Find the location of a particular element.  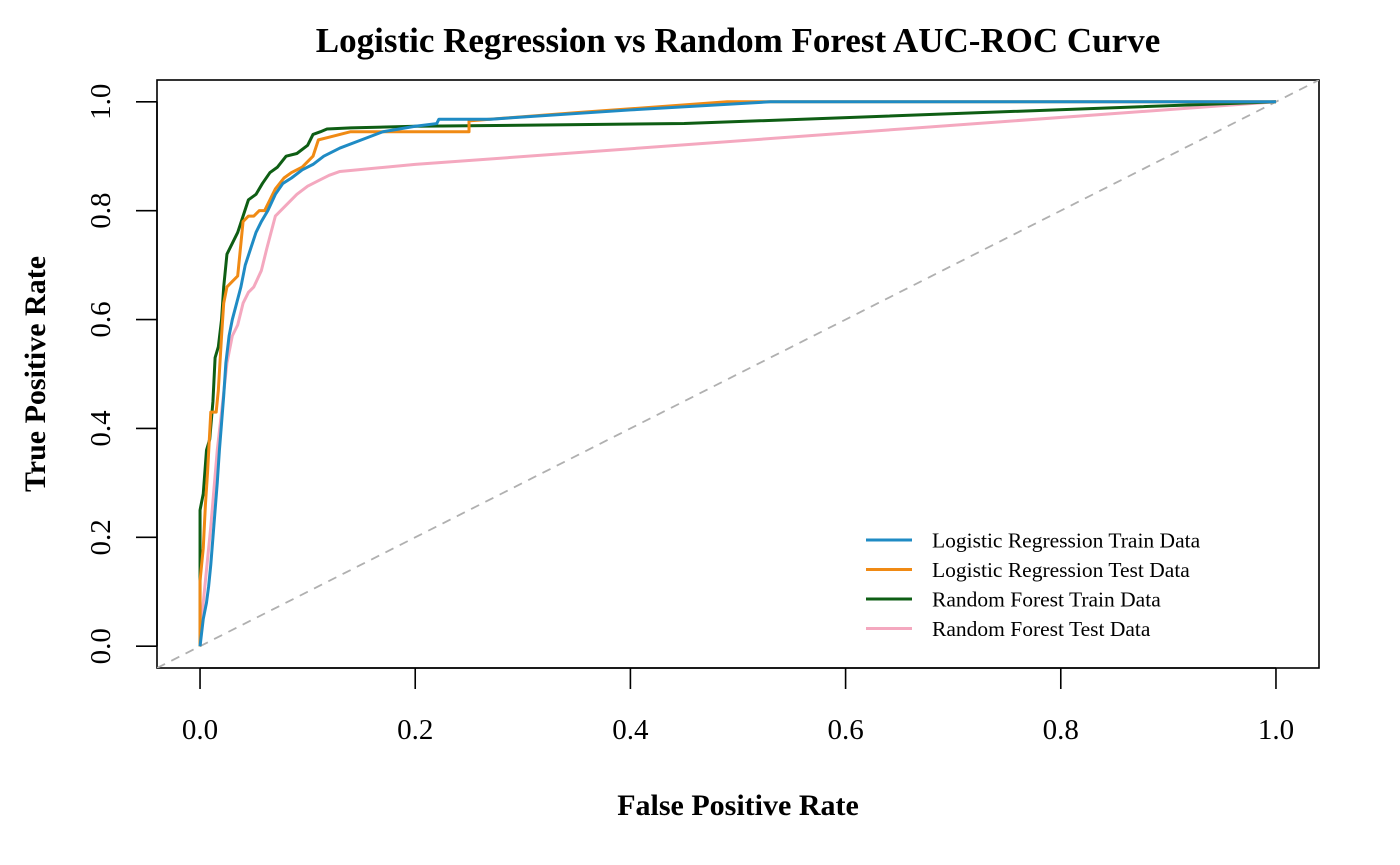

x-tick-label: 0.4 is located at coordinates (630, 730).